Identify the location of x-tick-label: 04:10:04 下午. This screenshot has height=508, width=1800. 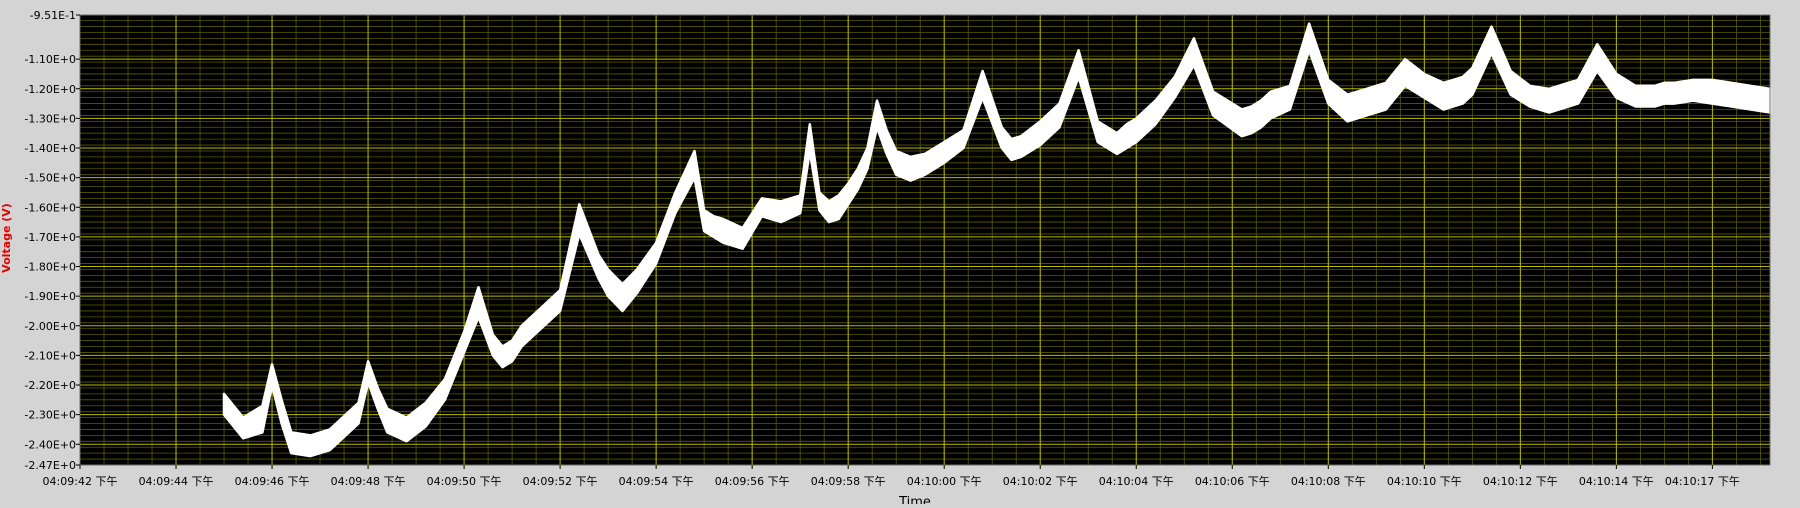
(1136, 481).